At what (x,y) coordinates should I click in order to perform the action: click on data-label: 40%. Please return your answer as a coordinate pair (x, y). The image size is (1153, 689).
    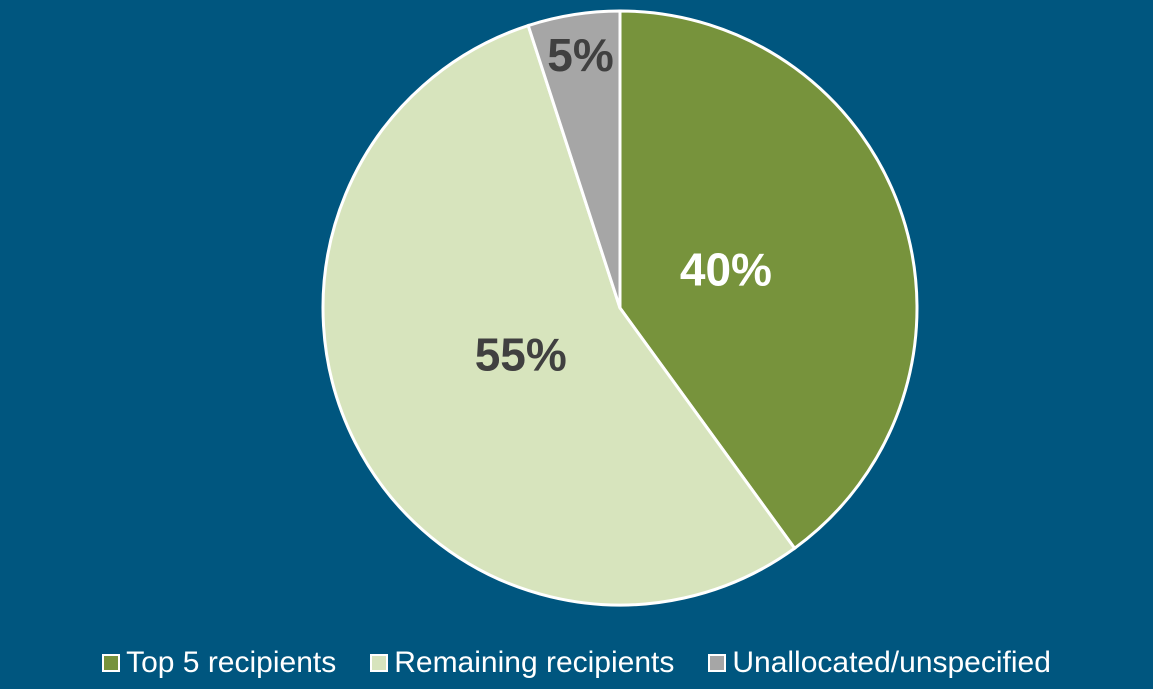
    Looking at the image, I should click on (726, 270).